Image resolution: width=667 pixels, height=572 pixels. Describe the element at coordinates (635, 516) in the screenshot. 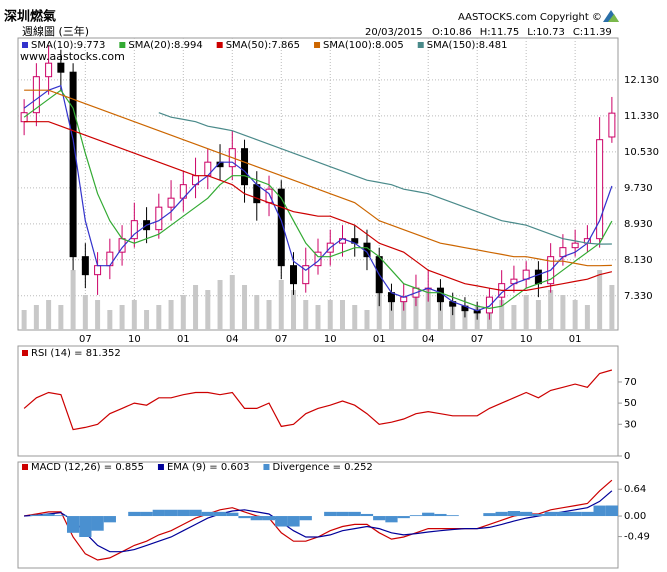

I see `y-tick-label: 0.00` at that location.